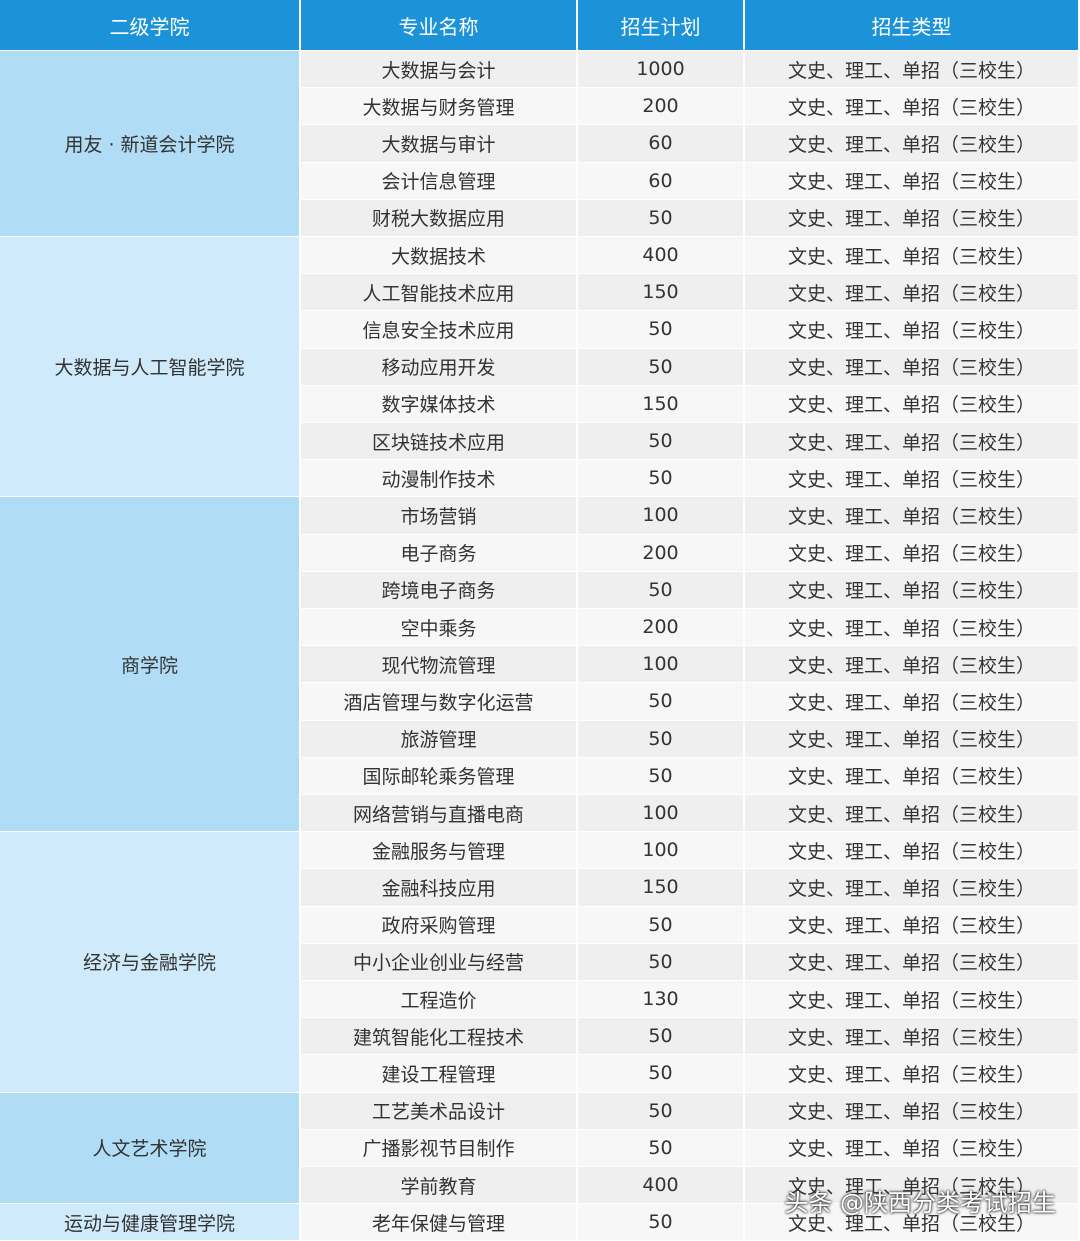 Image resolution: width=1080 pixels, height=1241 pixels. I want to click on header-cell: 二级学院, so click(150, 25).